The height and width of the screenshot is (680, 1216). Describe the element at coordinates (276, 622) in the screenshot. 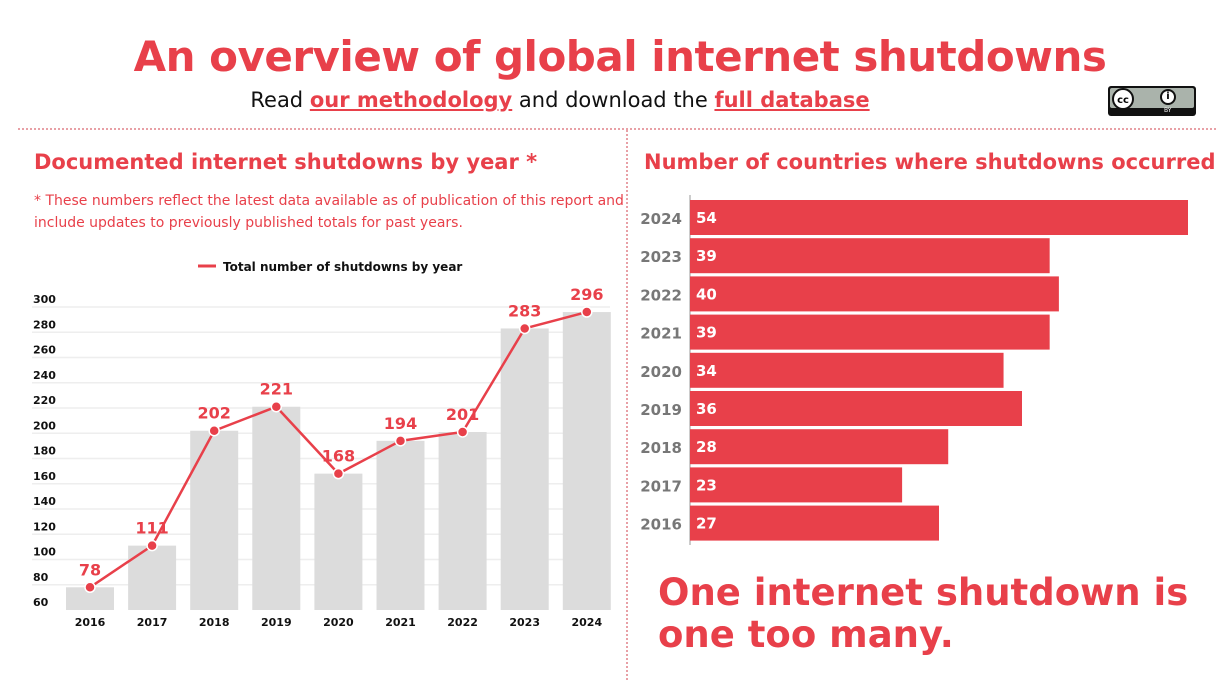

I see `x-tick-label: 2019` at that location.